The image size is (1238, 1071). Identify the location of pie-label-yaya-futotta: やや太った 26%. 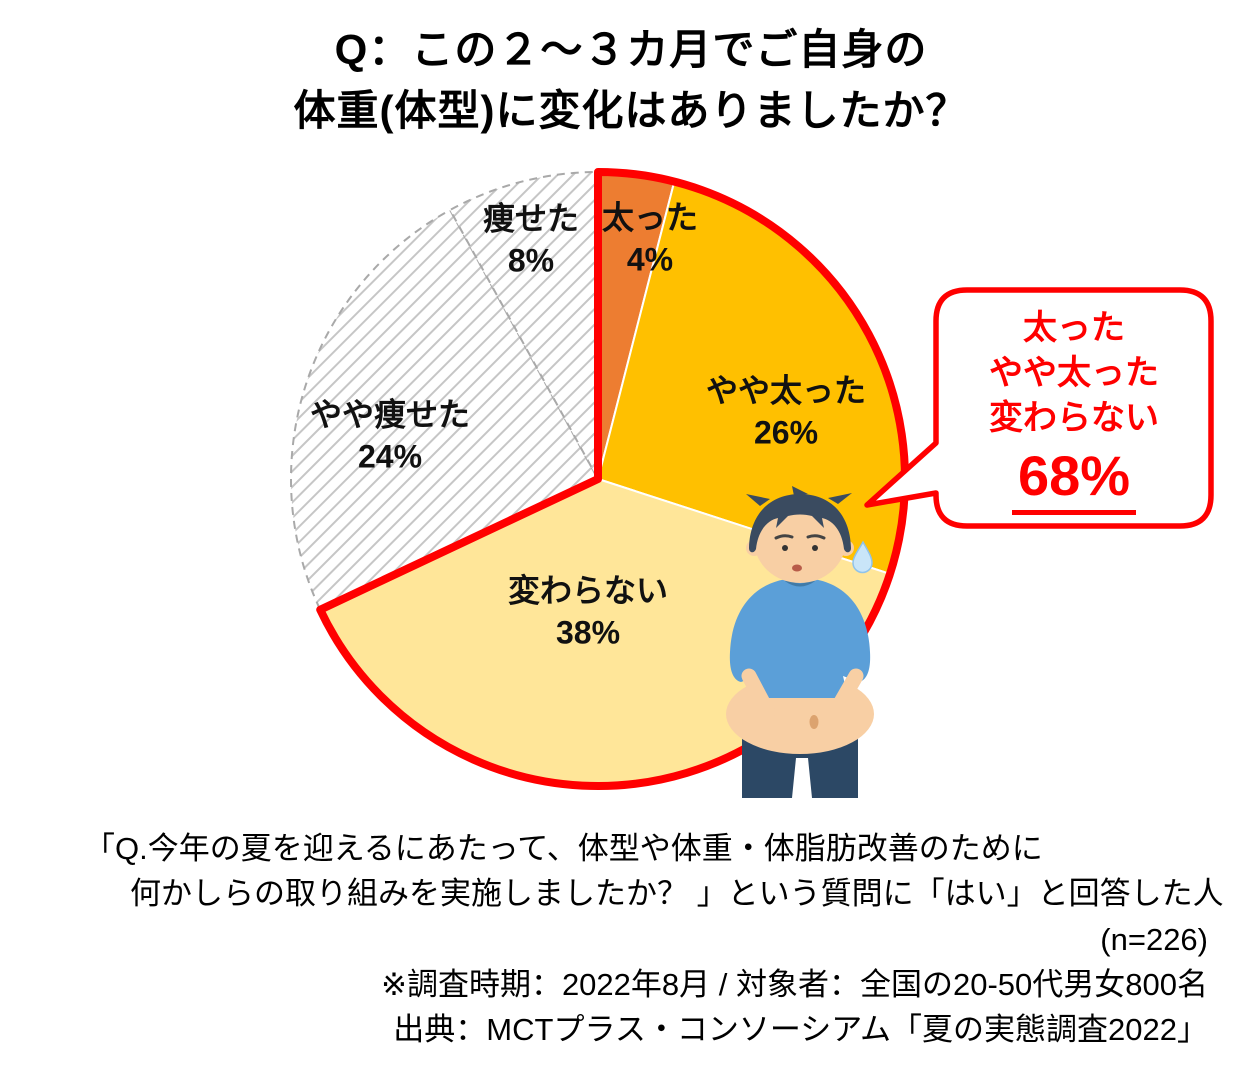
(786, 411).